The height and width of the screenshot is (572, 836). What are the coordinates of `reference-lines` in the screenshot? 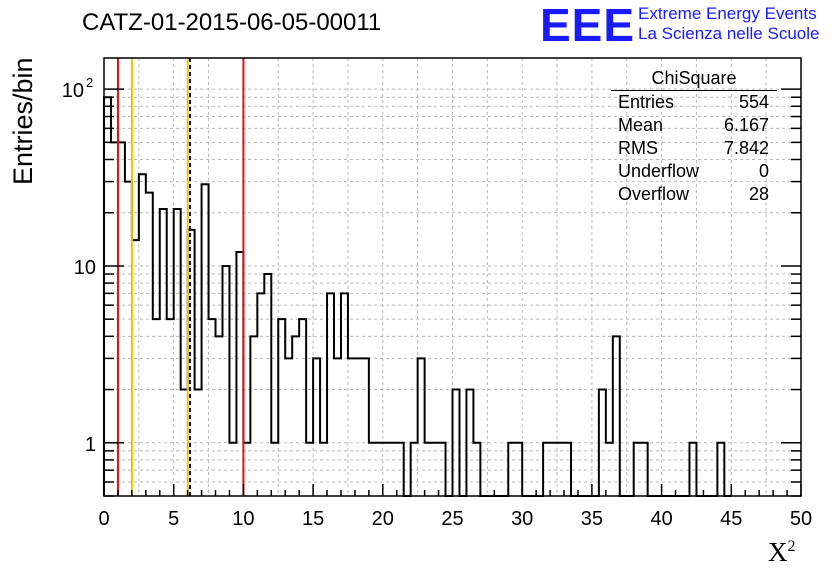 It's located at (180, 277).